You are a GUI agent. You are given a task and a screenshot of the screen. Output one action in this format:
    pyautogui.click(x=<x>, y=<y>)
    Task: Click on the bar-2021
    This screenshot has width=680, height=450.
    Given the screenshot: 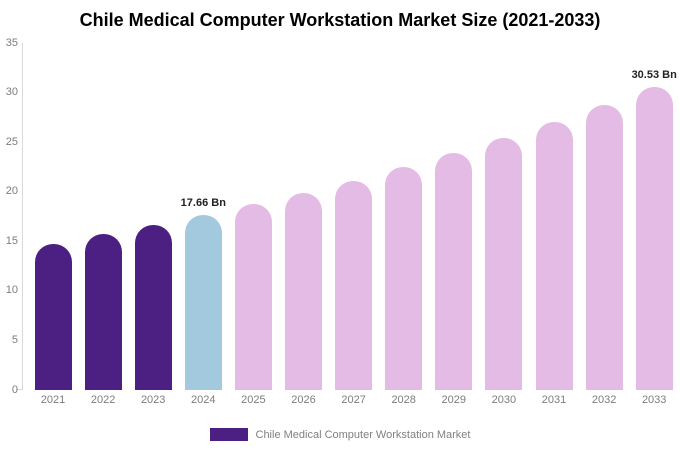 What is the action you would take?
    pyautogui.click(x=53, y=317)
    